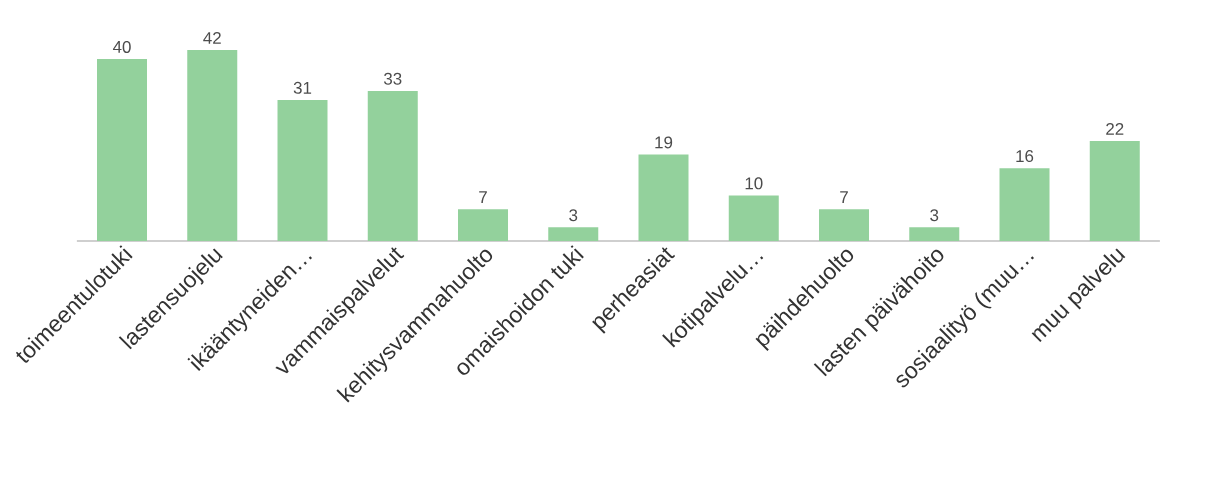 The height and width of the screenshot is (484, 1207). Describe the element at coordinates (754, 183) in the screenshot. I see `data-label: 10` at that location.